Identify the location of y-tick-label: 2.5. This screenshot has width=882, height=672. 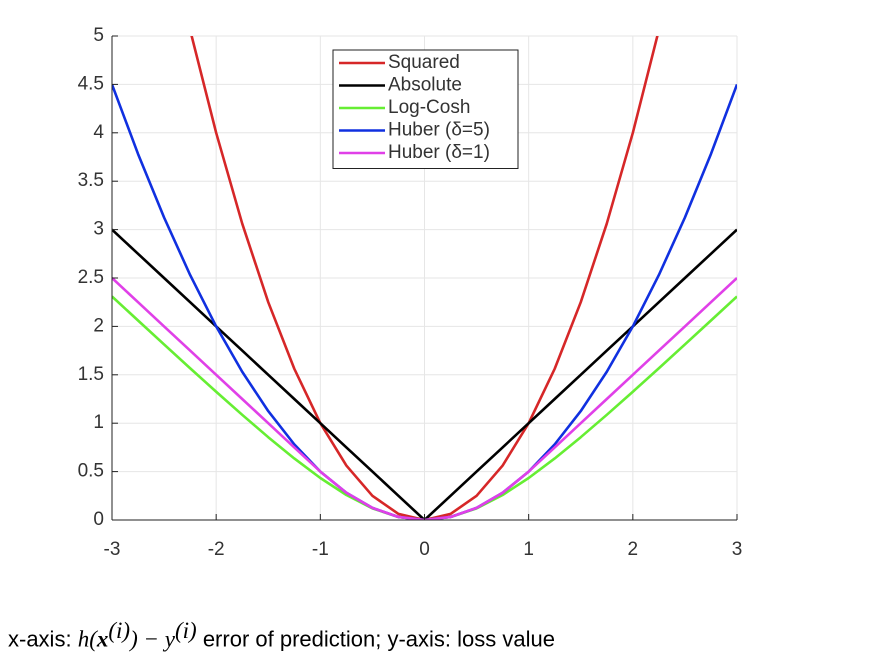
(91, 277).